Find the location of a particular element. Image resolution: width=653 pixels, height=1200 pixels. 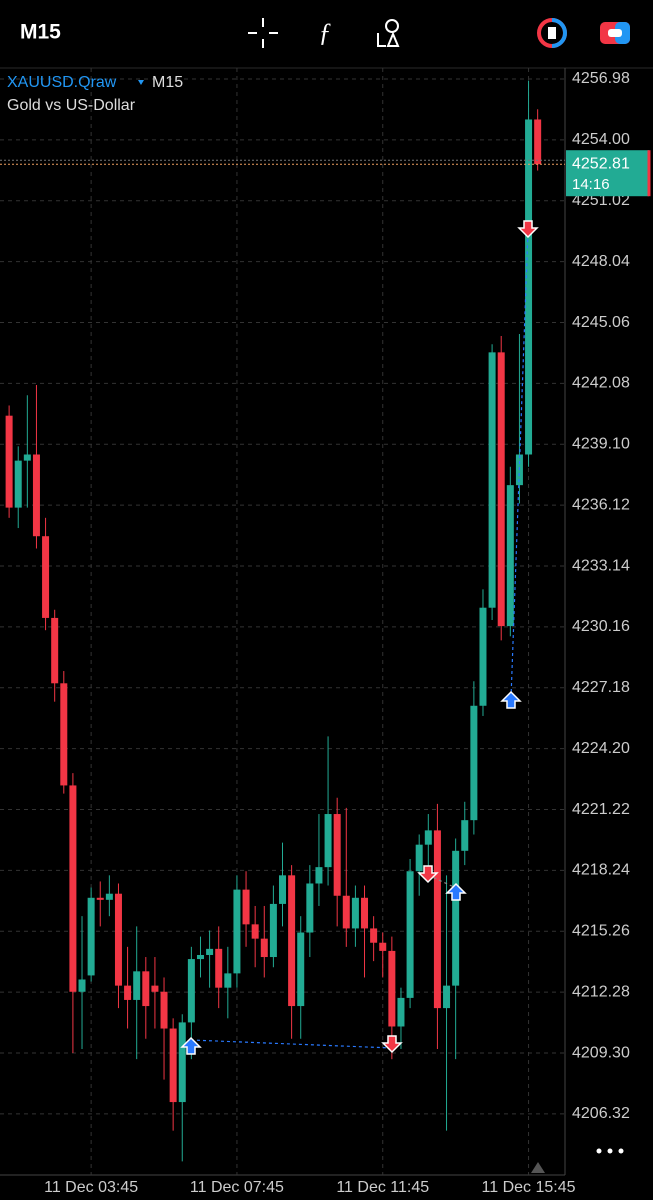

symbol-name: XAUUSD.Qraw is located at coordinates (62, 82).